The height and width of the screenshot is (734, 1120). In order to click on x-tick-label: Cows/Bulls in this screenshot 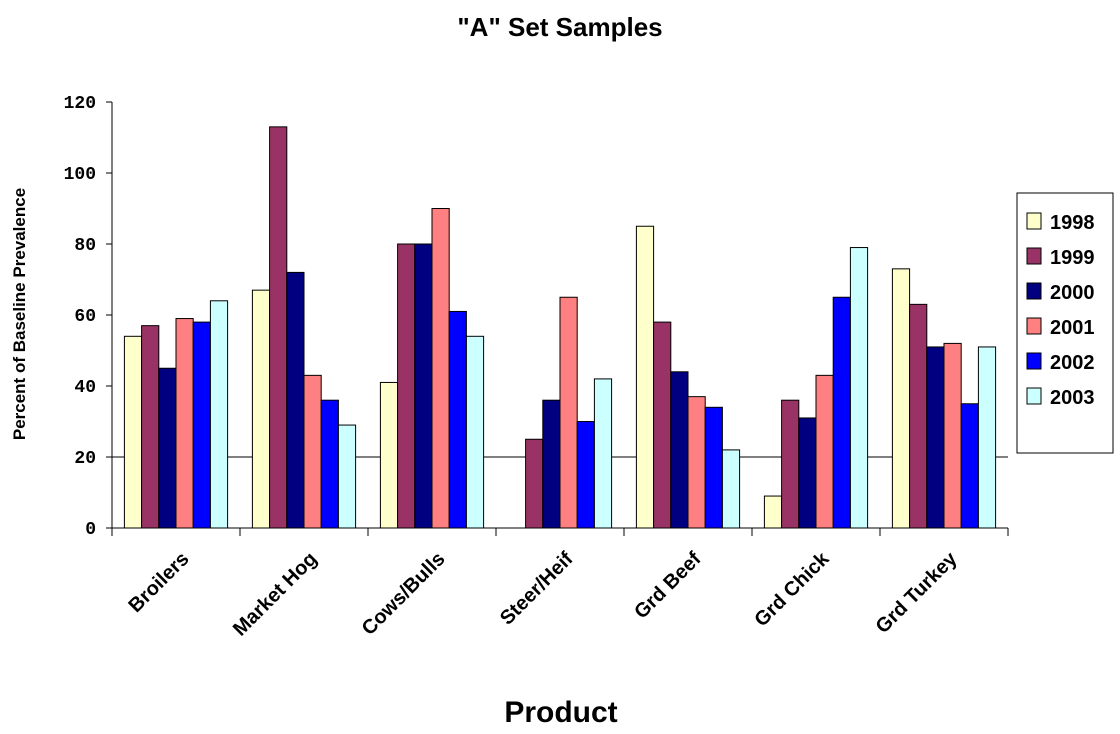, I will do `click(404, 594)`.